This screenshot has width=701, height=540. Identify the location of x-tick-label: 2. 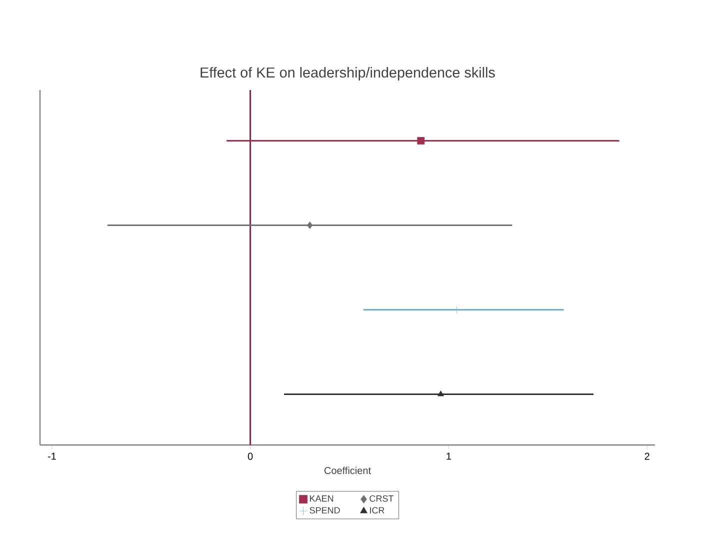
(647, 456).